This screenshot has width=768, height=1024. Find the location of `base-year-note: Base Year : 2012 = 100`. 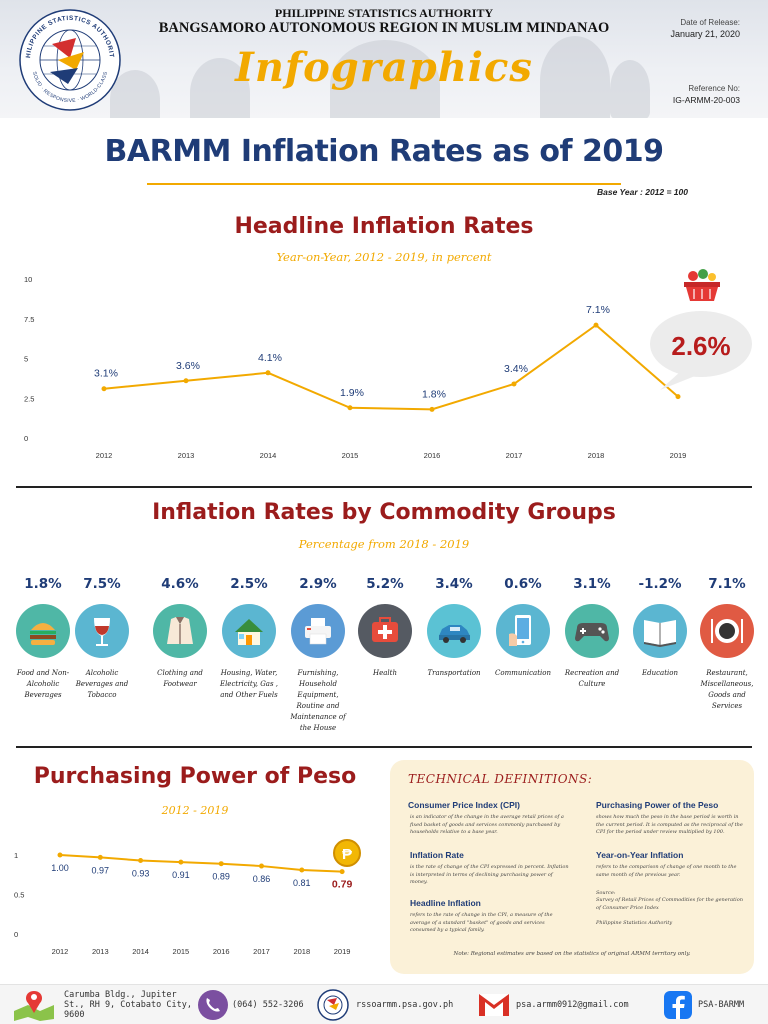

base-year-note: Base Year : 2012 = 100 is located at coordinates (642, 192).